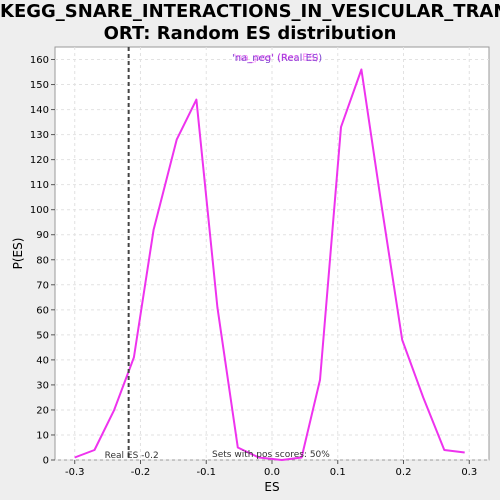 This screenshot has height=500, width=500. What do you see at coordinates (250, 33) in the screenshot?
I see `chart-title-line-2: ORT: Random ES distribution` at bounding box center [250, 33].